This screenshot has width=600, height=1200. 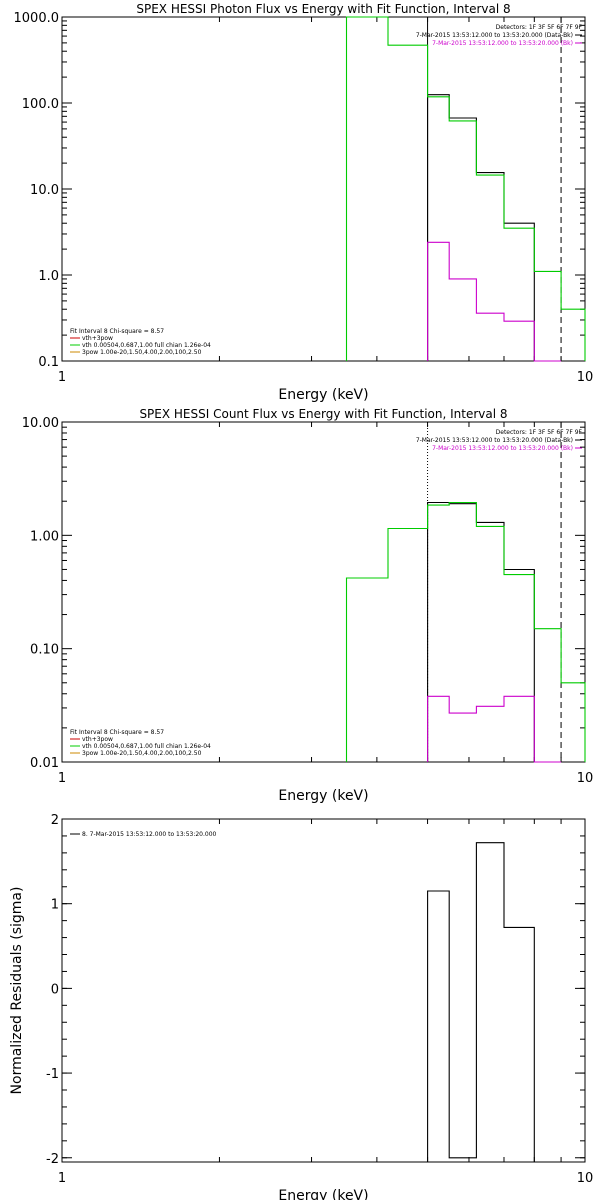 What do you see at coordinates (40, 104) in the screenshot?
I see `y-tick-label: 100.0` at bounding box center [40, 104].